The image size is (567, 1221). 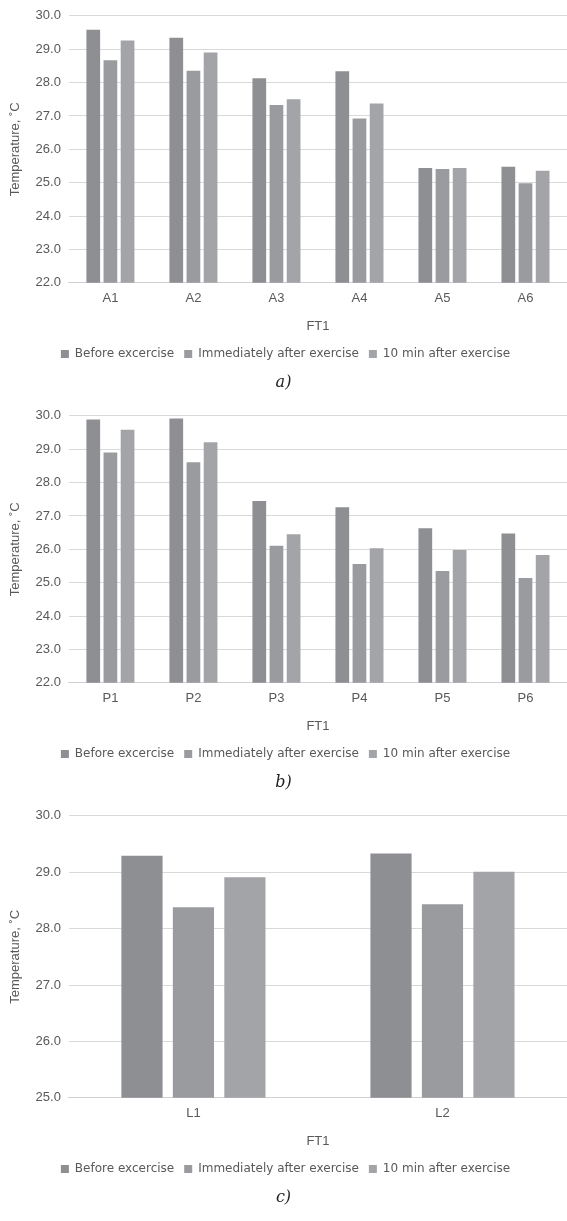 I want to click on text: c), so click(x=283, y=1197).